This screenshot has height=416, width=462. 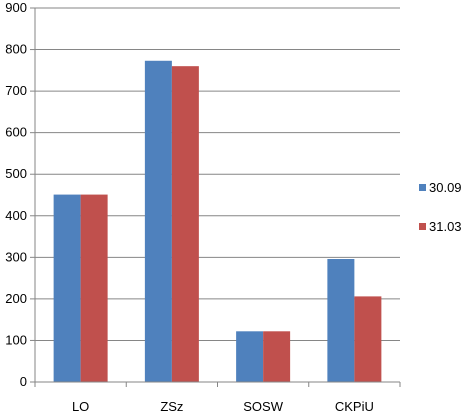 I want to click on y-tick-label: 200, so click(x=16, y=298).